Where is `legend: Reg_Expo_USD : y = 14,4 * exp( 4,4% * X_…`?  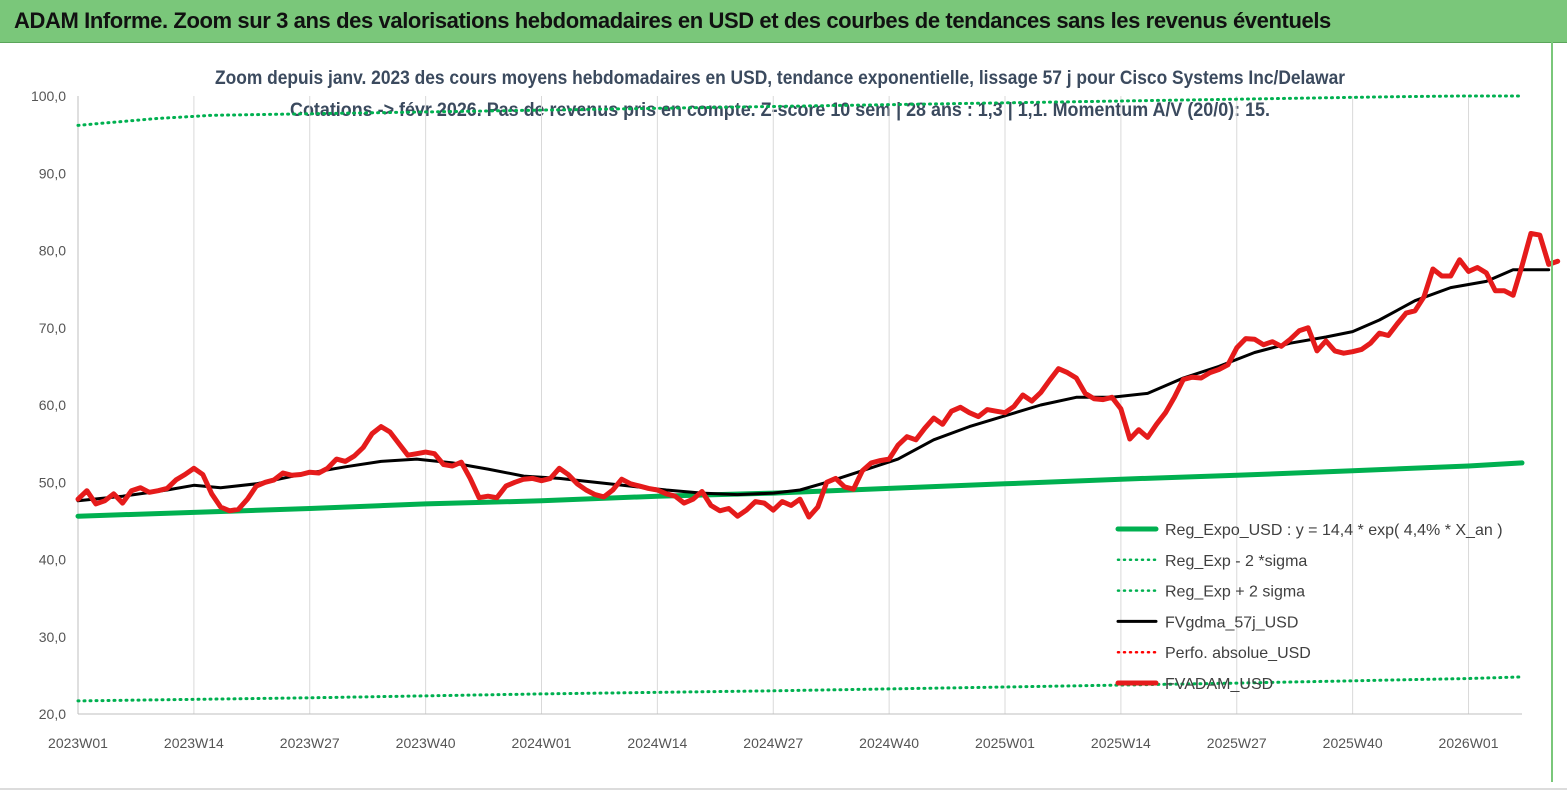 legend: Reg_Expo_USD : y = 14,4 * exp( 4,4% * X_… is located at coordinates (1309, 607).